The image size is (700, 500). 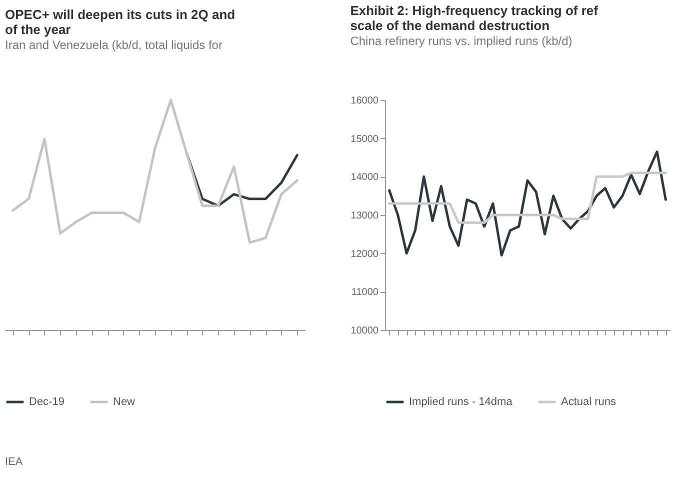 What do you see at coordinates (474, 18) in the screenshot?
I see `chart-title: Exhibit 2: High-frequency tracking of ref scale of the demand destruction` at bounding box center [474, 18].